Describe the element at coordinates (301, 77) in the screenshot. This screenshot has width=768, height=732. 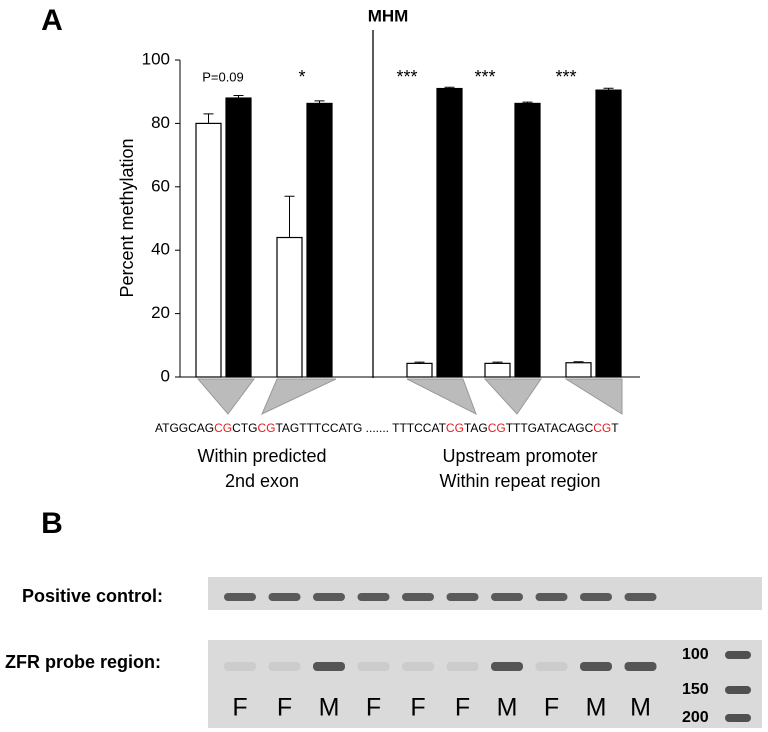
I see `annotation: *` at that location.